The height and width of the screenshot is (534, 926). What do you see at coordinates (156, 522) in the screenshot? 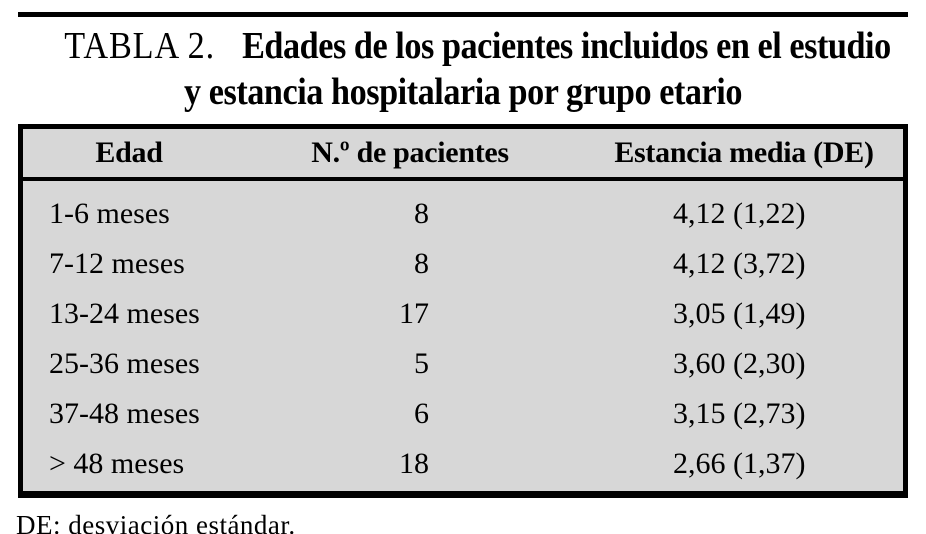
I see `table-footnote: DE: desviación estándar.` at bounding box center [156, 522].